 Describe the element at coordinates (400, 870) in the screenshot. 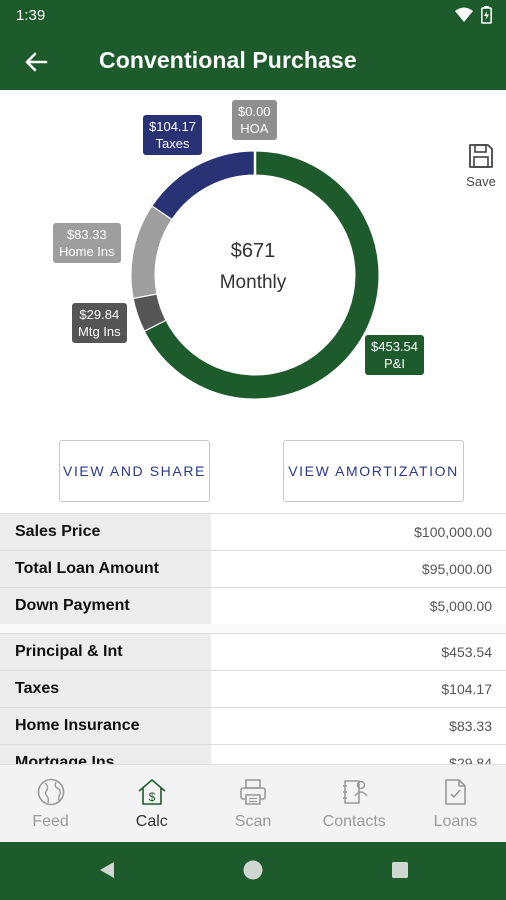

I see `system-recents-icon` at that location.